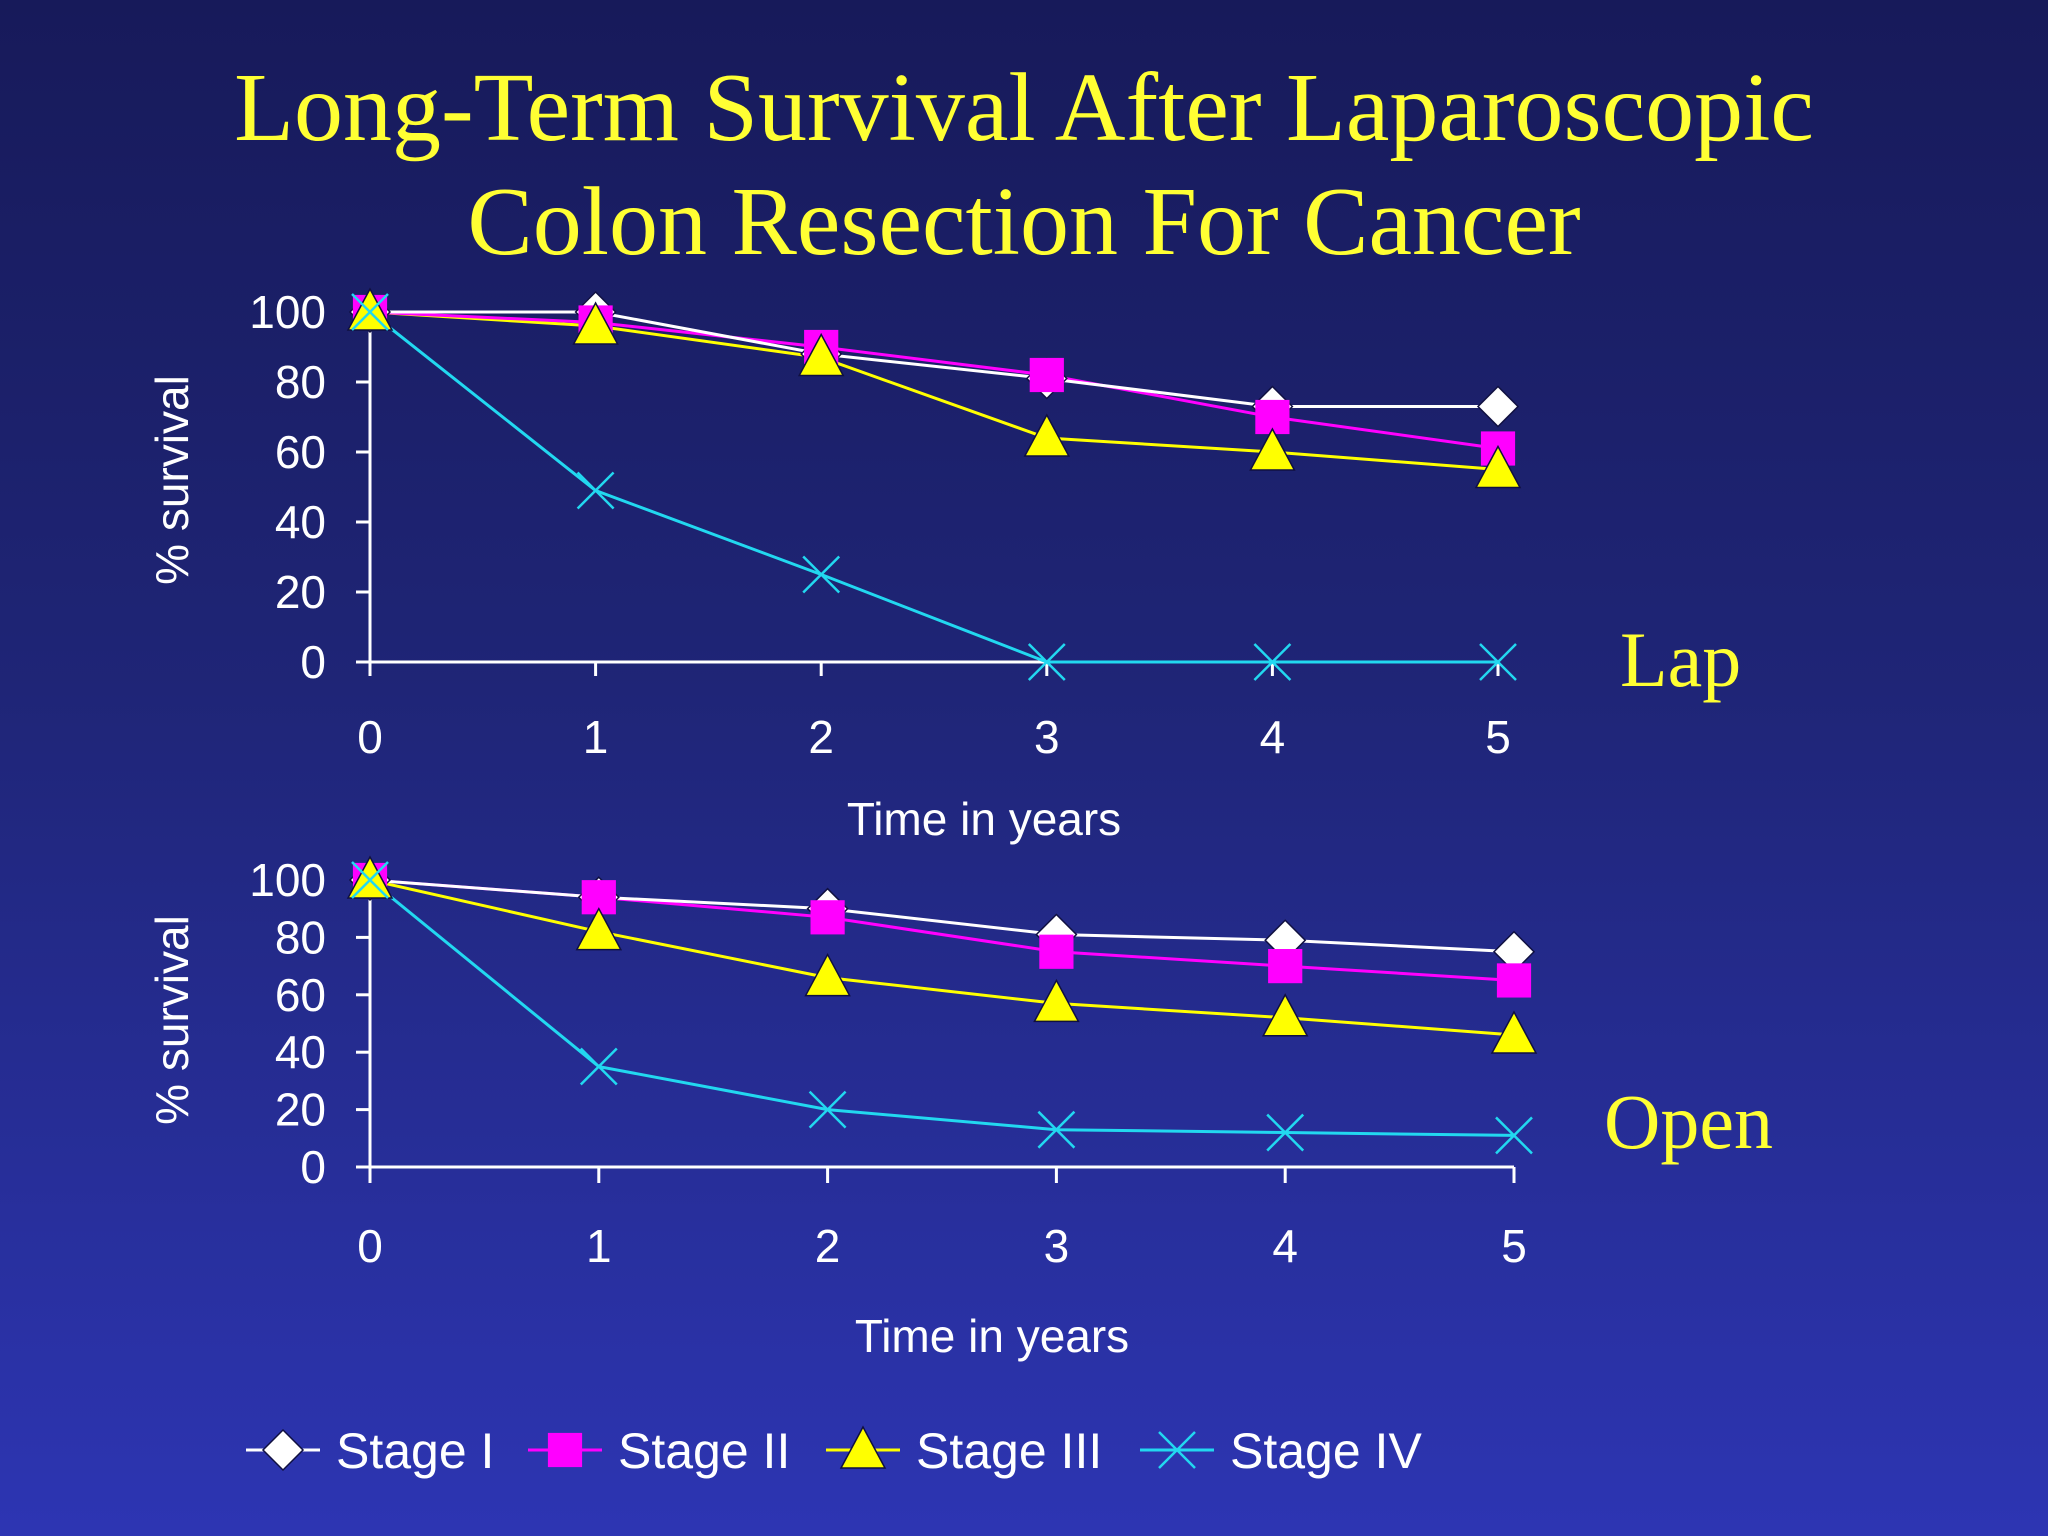  I want to click on data-point-stage-i, so click(1498, 406).